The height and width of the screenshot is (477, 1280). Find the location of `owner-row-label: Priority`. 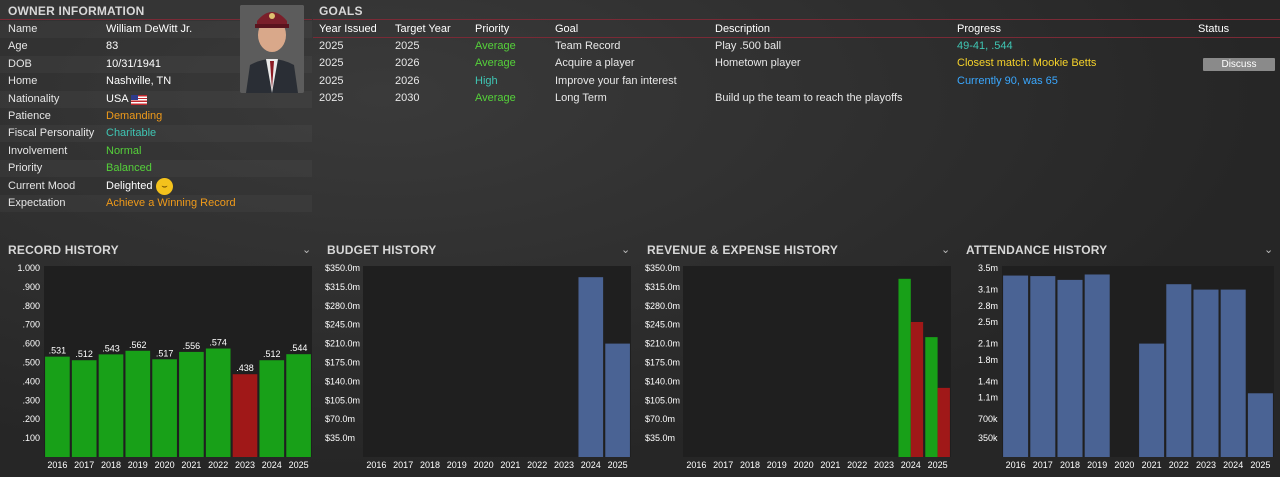

owner-row-label: Priority is located at coordinates (25, 168).